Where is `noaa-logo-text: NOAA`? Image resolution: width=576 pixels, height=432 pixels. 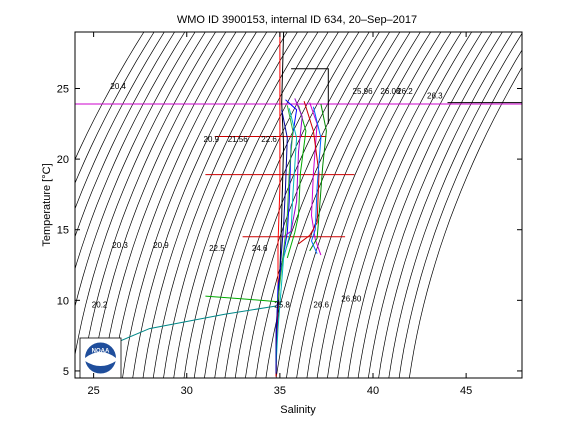 noaa-logo-text: NOAA is located at coordinates (101, 352).